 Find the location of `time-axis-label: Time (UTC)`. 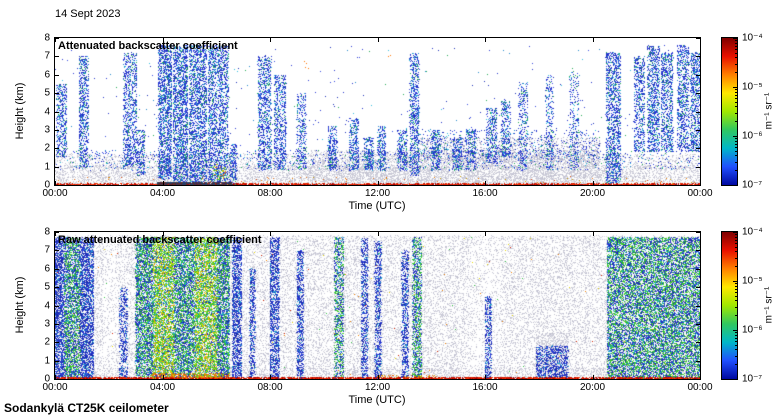

time-axis-label: Time (UTC) is located at coordinates (377, 206).